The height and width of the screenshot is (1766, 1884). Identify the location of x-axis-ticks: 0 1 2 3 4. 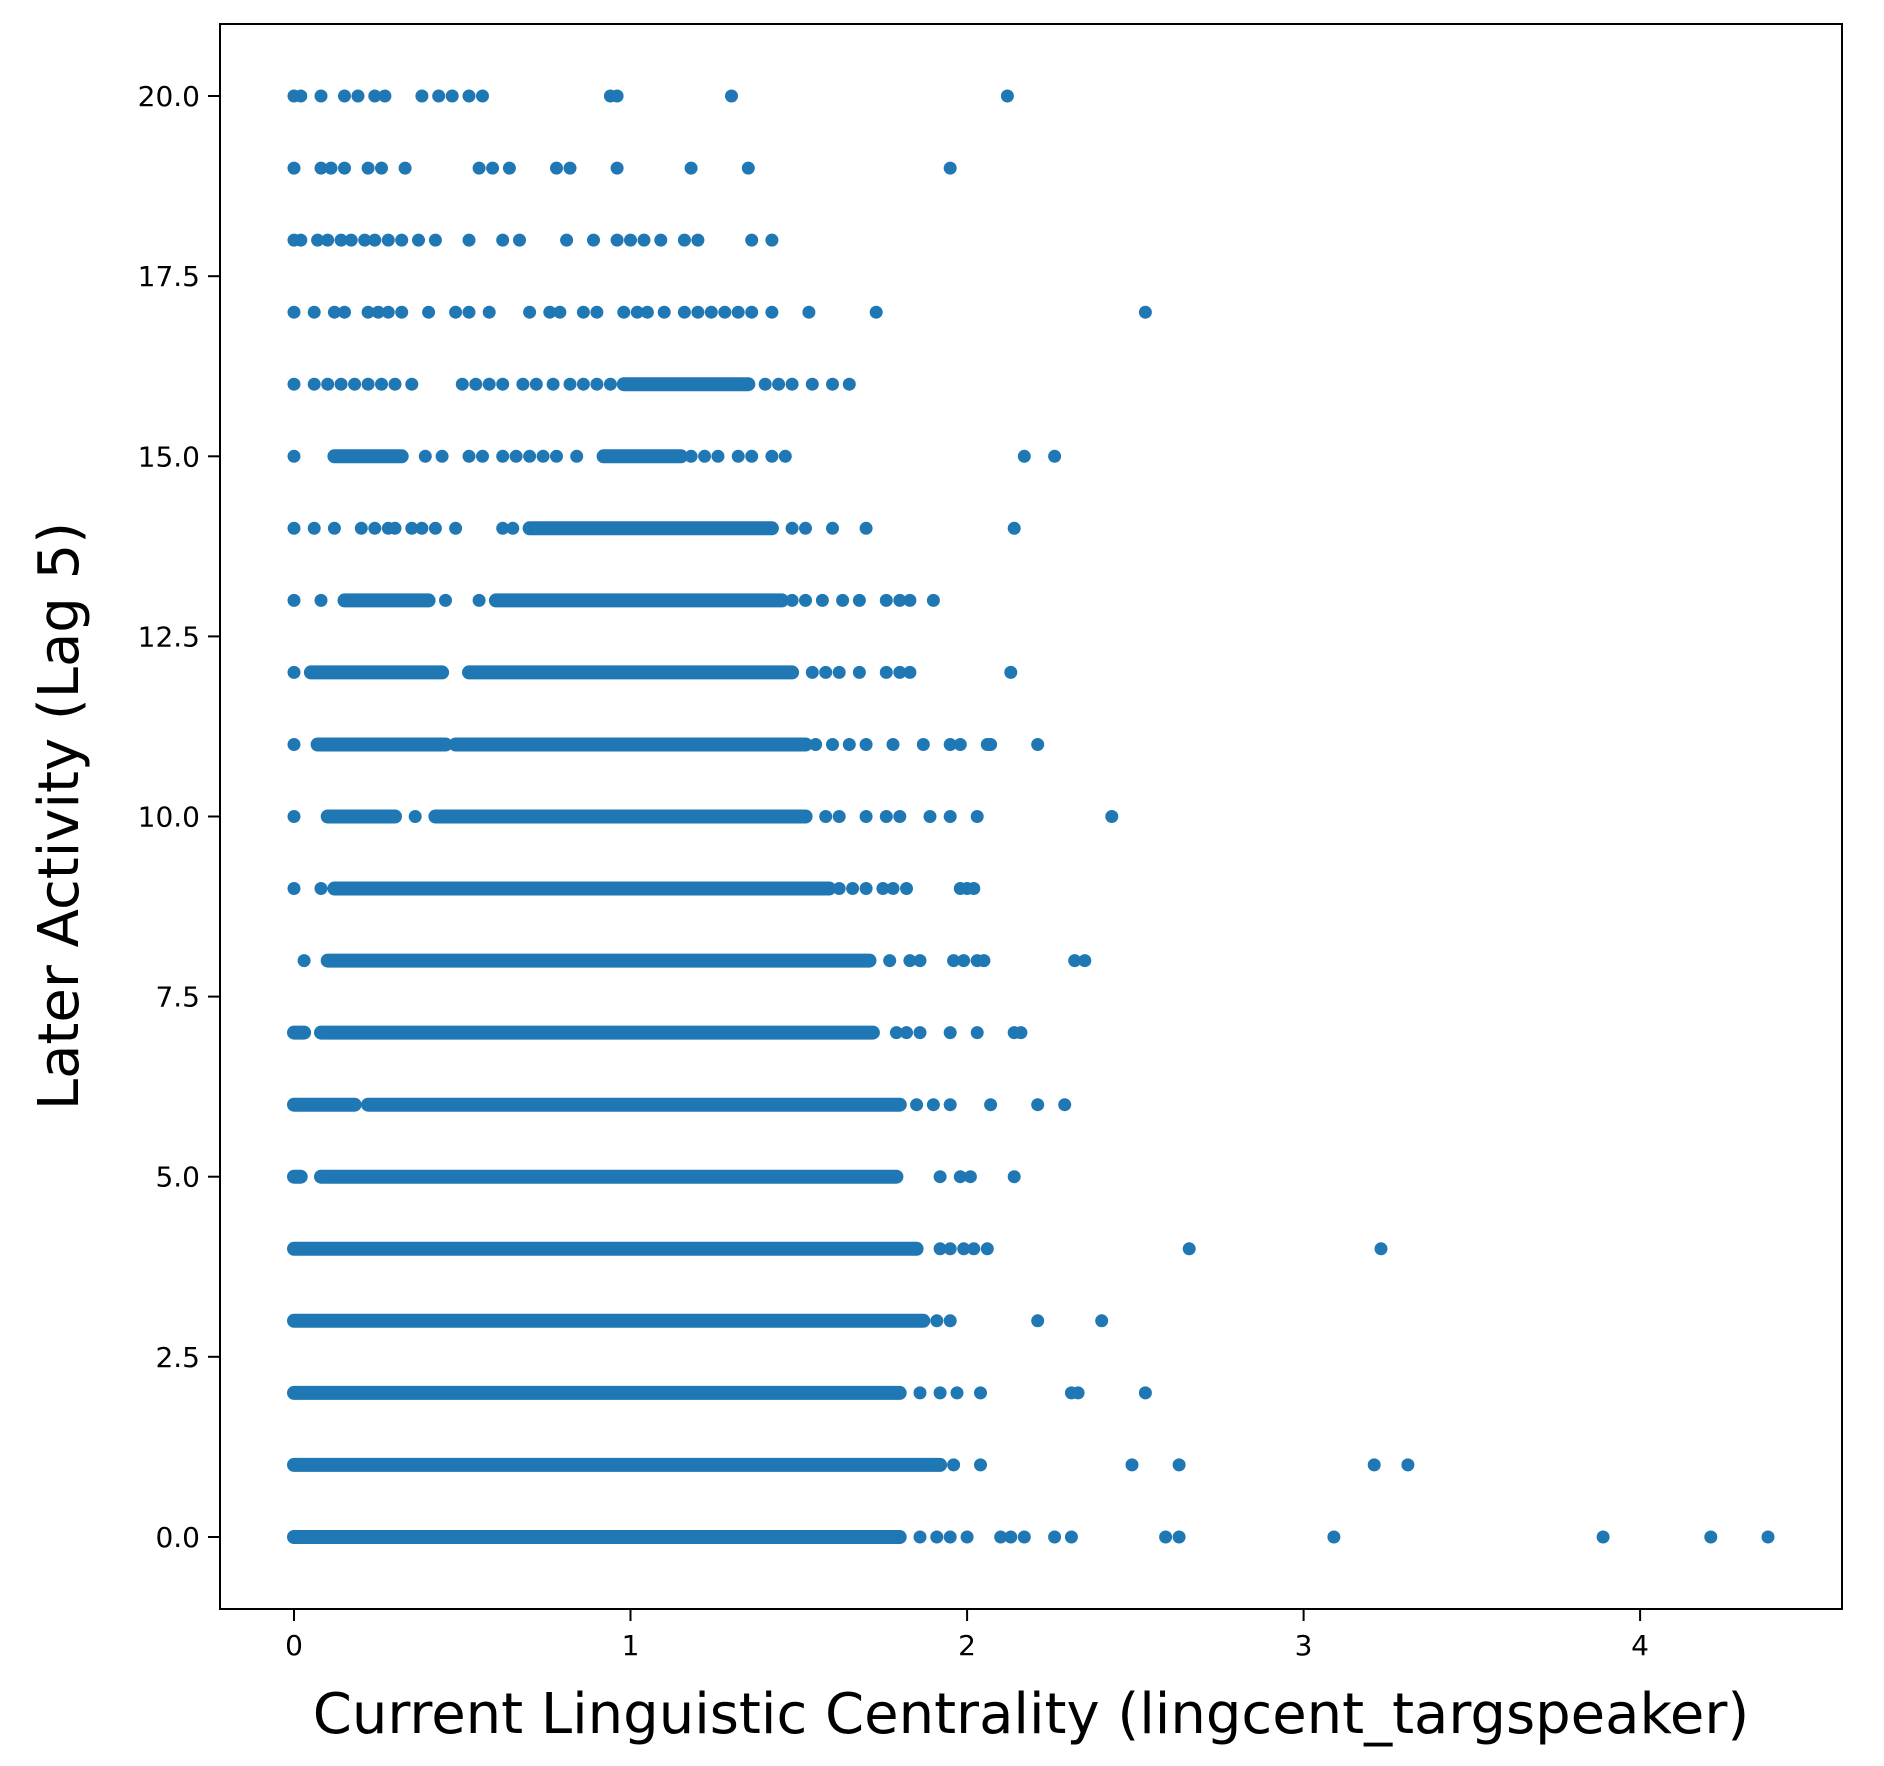
(967, 1635).